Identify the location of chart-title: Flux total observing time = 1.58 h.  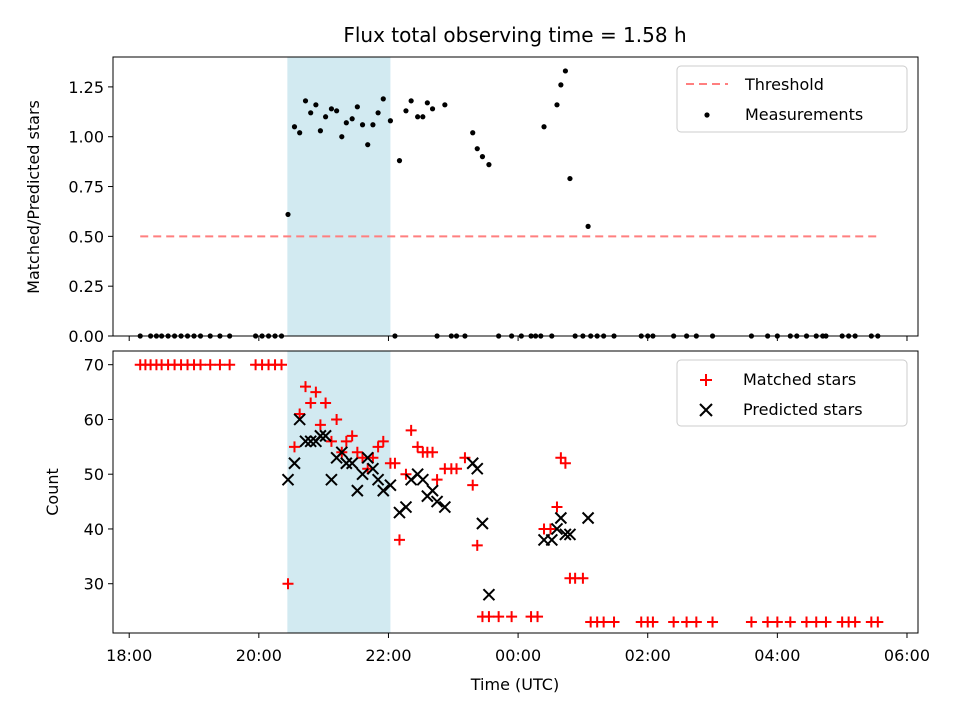
(514, 35).